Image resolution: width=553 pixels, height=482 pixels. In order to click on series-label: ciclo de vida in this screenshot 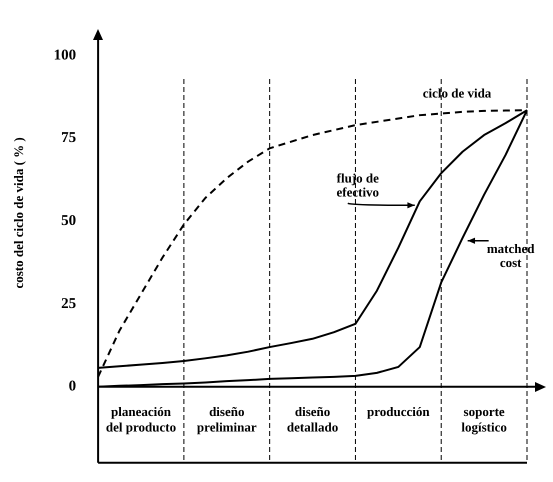, I will do `click(457, 93)`.